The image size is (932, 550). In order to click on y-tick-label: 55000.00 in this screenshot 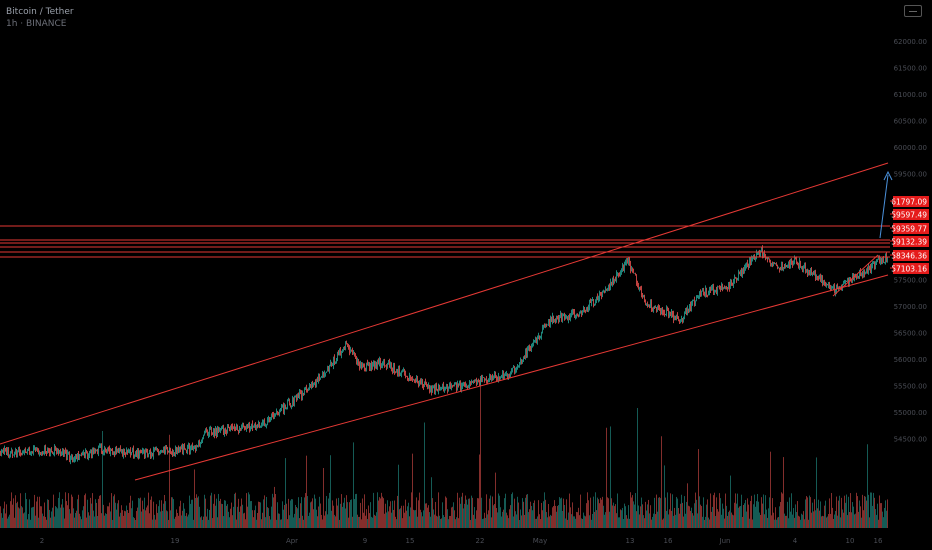, I will do `click(910, 413)`.